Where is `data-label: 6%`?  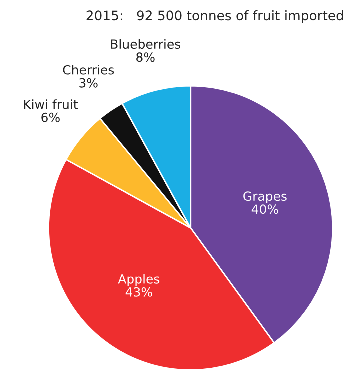 data-label: 6% is located at coordinates (51, 117).